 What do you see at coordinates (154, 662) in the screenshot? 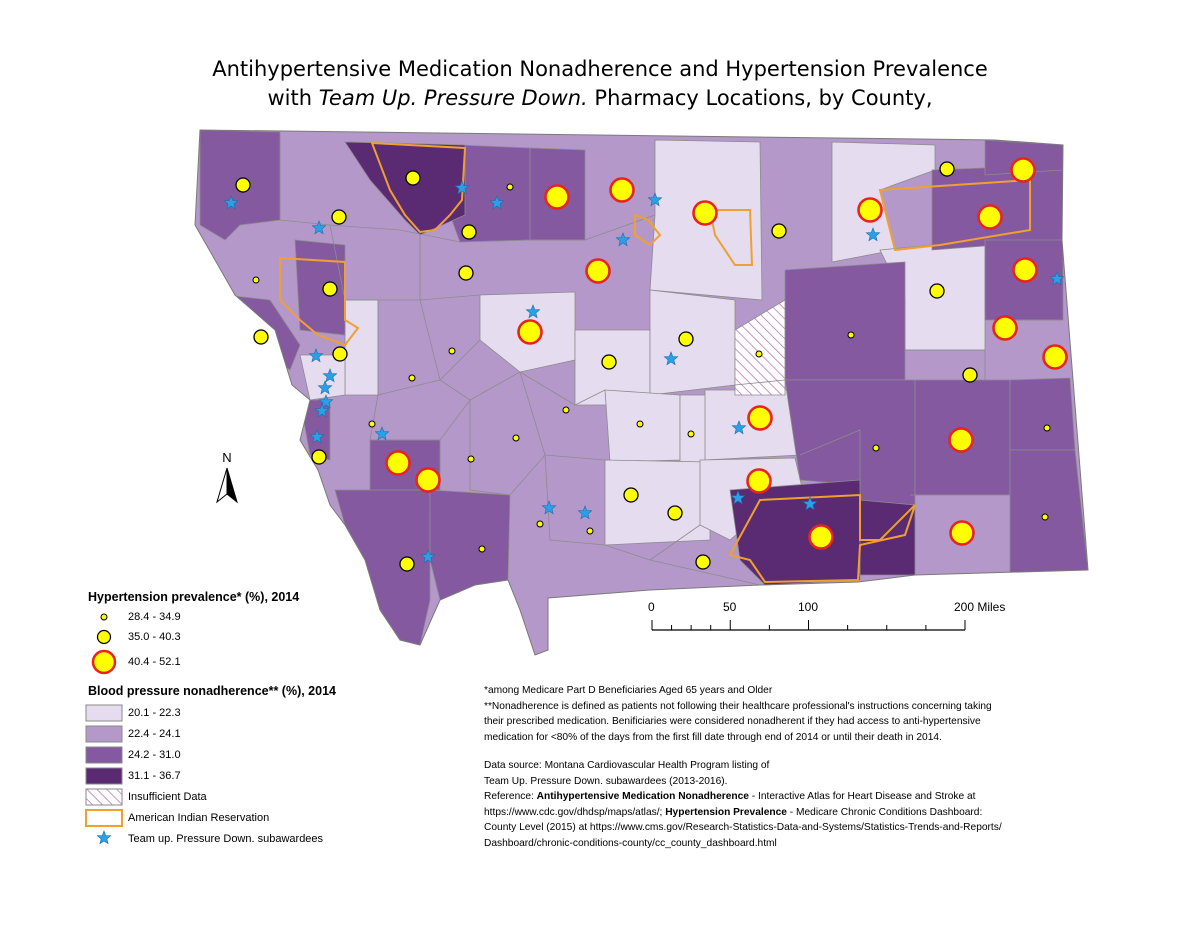
I see `prevalence-class-3: 40.4 - 52.1` at bounding box center [154, 662].